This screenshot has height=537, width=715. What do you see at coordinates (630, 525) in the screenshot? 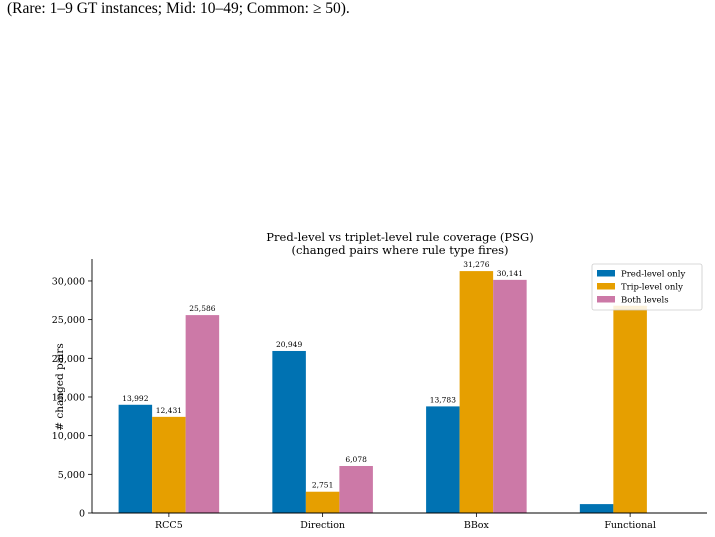
I see `x-tick-label: Functional` at bounding box center [630, 525].